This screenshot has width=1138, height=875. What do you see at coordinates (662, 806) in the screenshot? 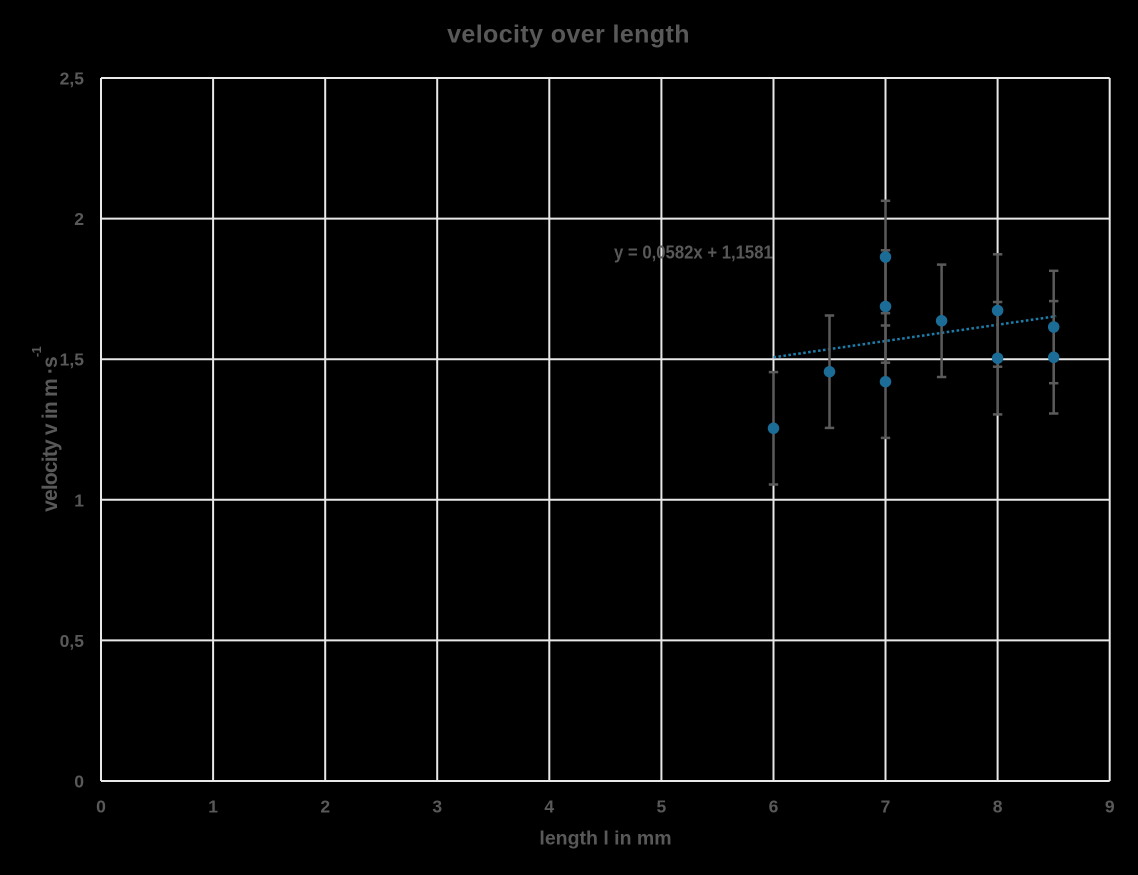
I see `svg-text: 5` at bounding box center [662, 806].